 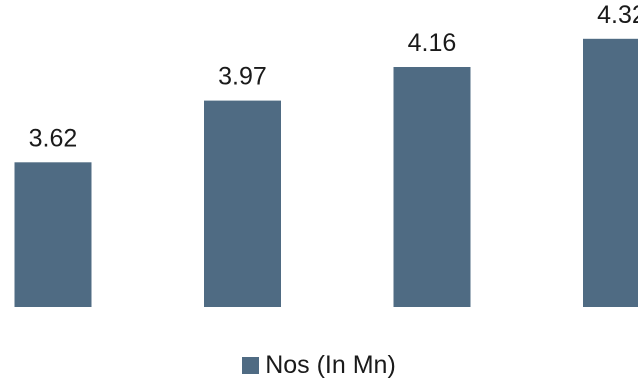 What do you see at coordinates (53, 138) in the screenshot?
I see `data-label-1: 3.62` at bounding box center [53, 138].